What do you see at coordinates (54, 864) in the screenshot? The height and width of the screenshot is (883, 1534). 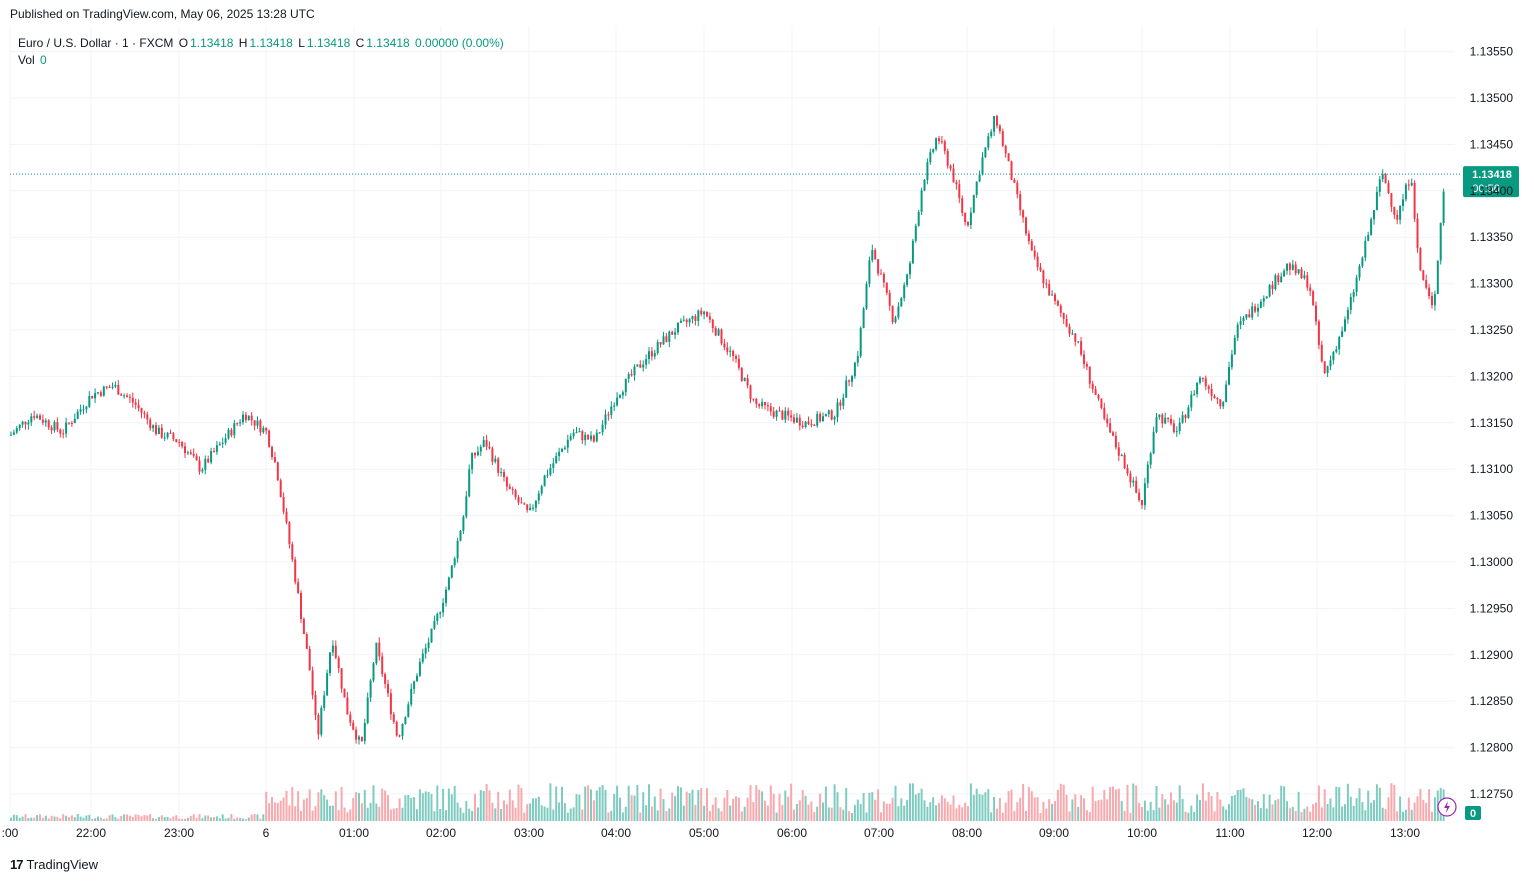 I see `tradingview-logo: 17 TradingView` at bounding box center [54, 864].